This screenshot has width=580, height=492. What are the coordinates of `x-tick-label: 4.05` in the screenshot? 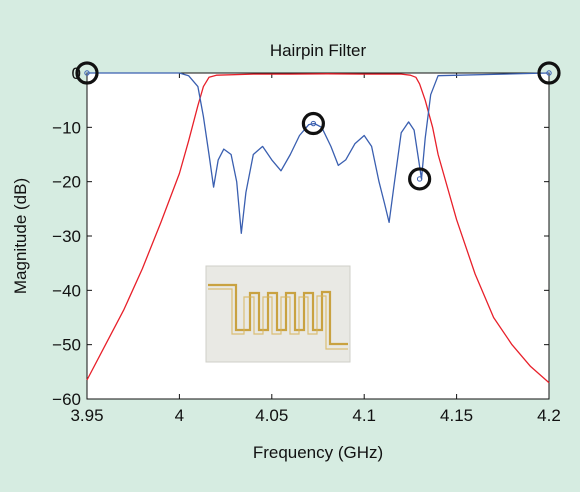 It's located at (271, 415).